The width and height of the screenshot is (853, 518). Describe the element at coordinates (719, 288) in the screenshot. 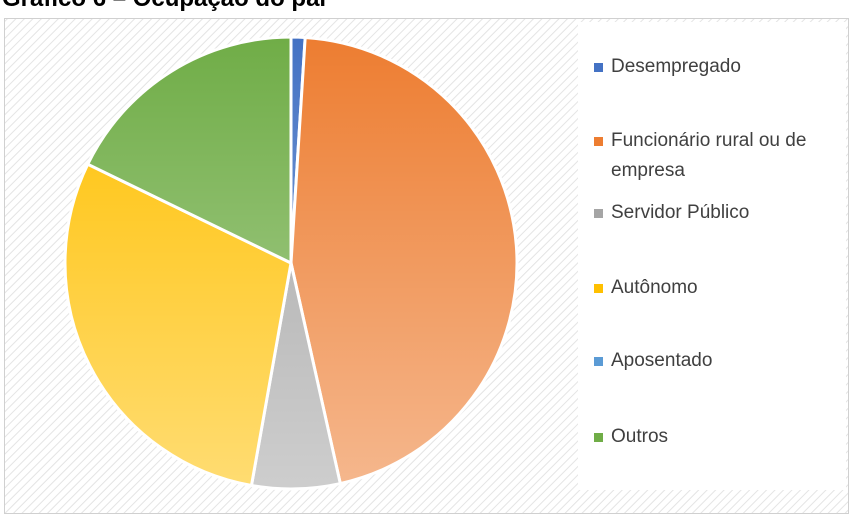

I see `legend-item: Autônomo` at that location.